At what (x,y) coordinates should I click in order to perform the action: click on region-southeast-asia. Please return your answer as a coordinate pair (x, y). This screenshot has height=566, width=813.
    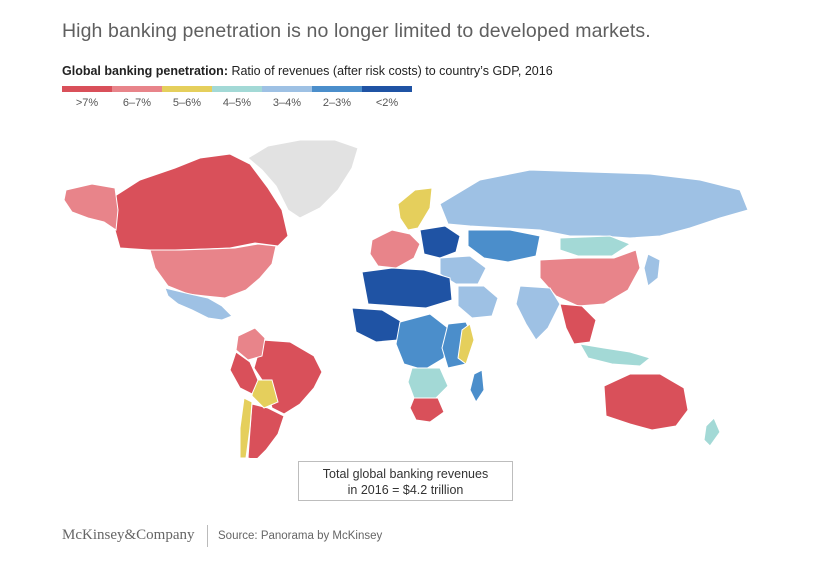
    Looking at the image, I should click on (578, 324).